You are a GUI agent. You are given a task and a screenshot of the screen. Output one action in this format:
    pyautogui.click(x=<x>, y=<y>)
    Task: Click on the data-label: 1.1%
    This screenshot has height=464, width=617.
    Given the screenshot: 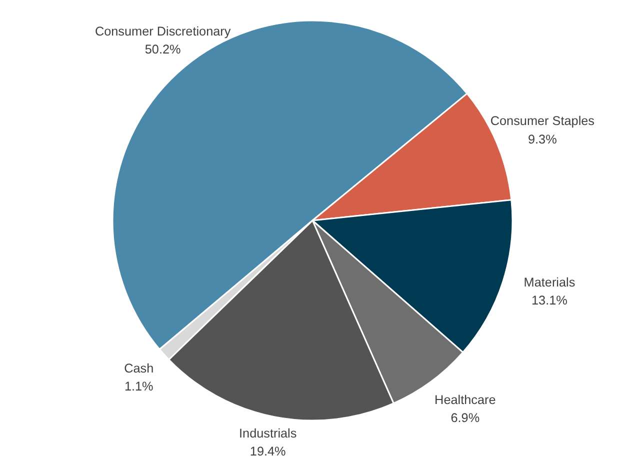 What is the action you would take?
    pyautogui.click(x=139, y=386)
    